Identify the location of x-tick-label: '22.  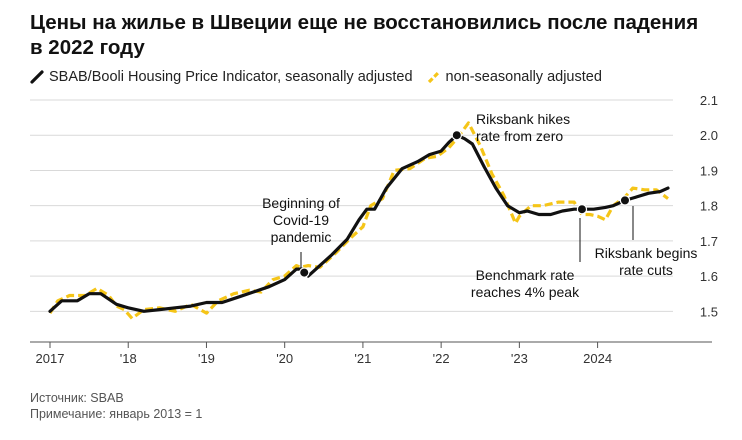
(441, 358).